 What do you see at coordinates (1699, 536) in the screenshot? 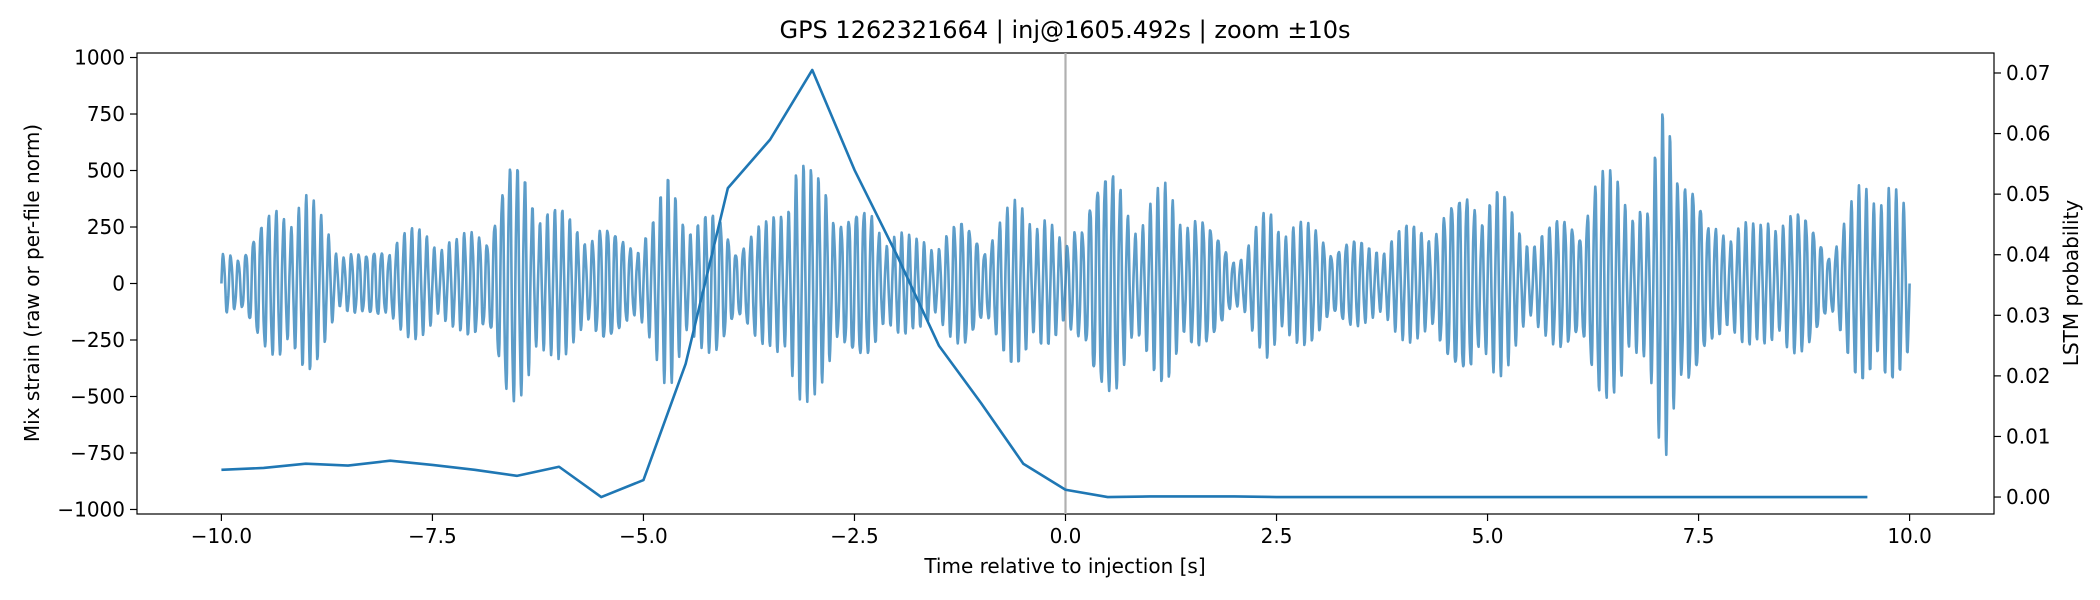
I see `x-tick-label: 7.5` at bounding box center [1699, 536].